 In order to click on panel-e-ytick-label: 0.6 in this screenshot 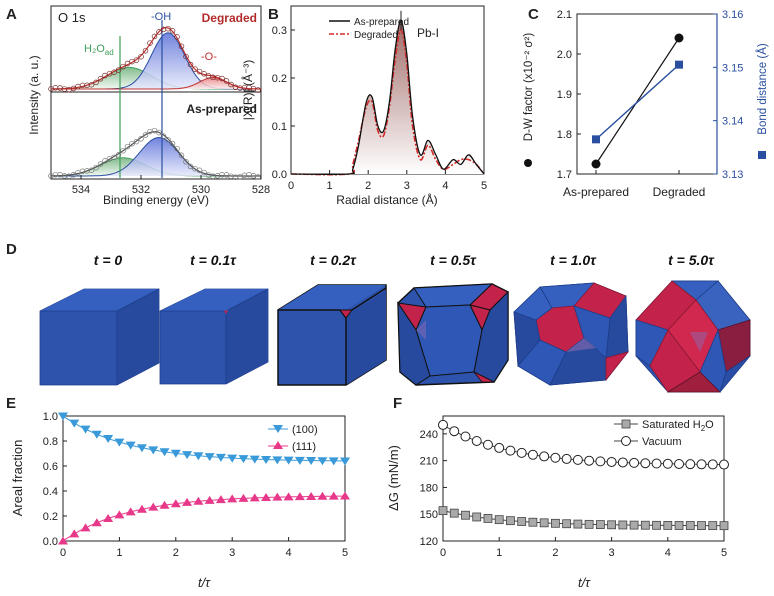, I will do `click(50, 467)`.